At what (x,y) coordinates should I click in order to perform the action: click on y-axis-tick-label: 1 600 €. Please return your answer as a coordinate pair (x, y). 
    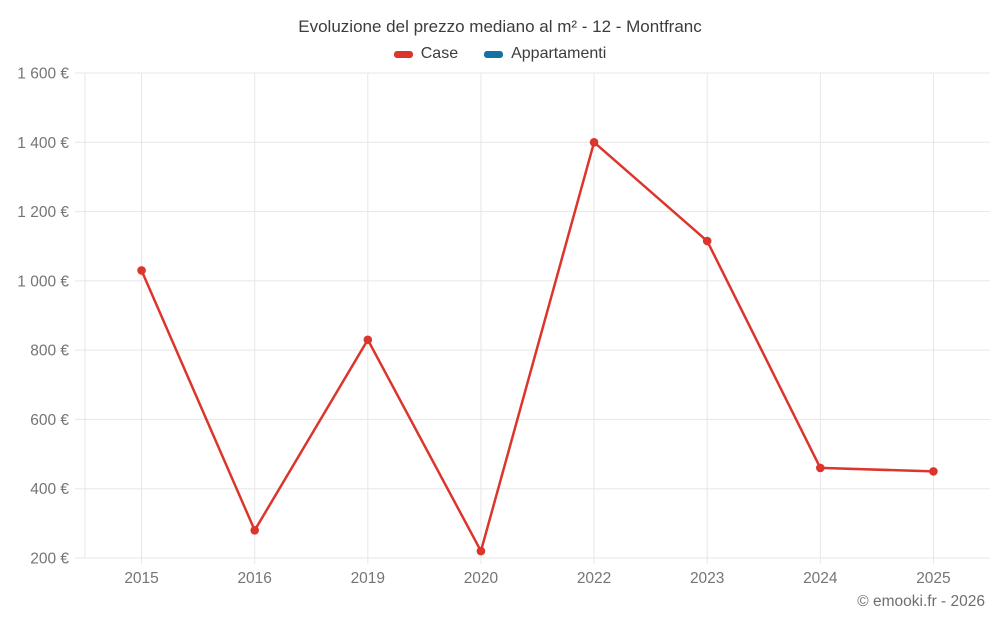
    Looking at the image, I should click on (43, 74).